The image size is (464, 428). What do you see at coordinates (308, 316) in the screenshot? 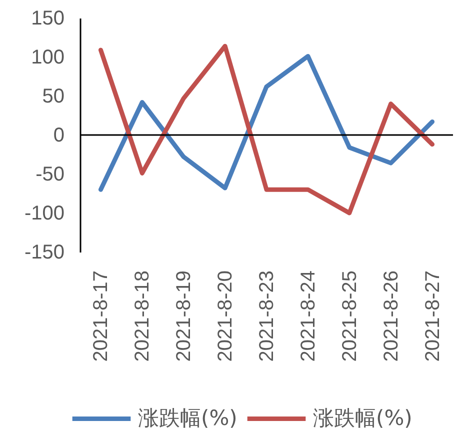
I see `x-tick-label: 2021-8-24` at bounding box center [308, 316].